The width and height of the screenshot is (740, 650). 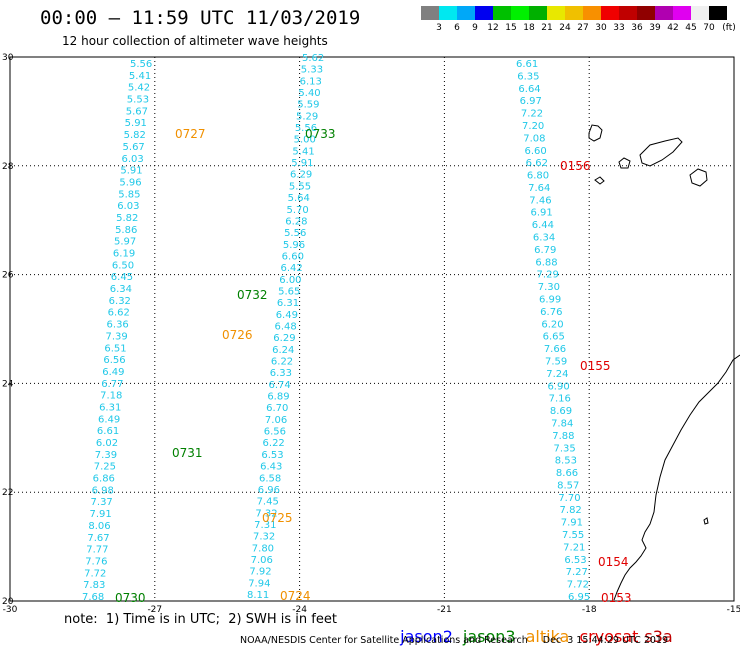 I want to click on wave-height-value: 6.86, so click(x=104, y=479).